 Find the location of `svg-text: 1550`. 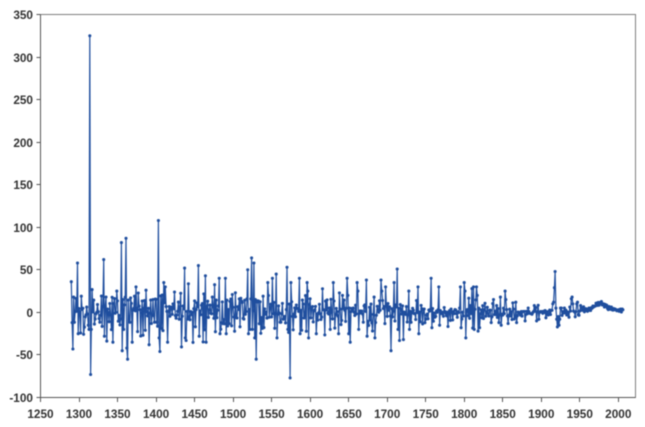

svg-text: 1550 is located at coordinates (271, 414).